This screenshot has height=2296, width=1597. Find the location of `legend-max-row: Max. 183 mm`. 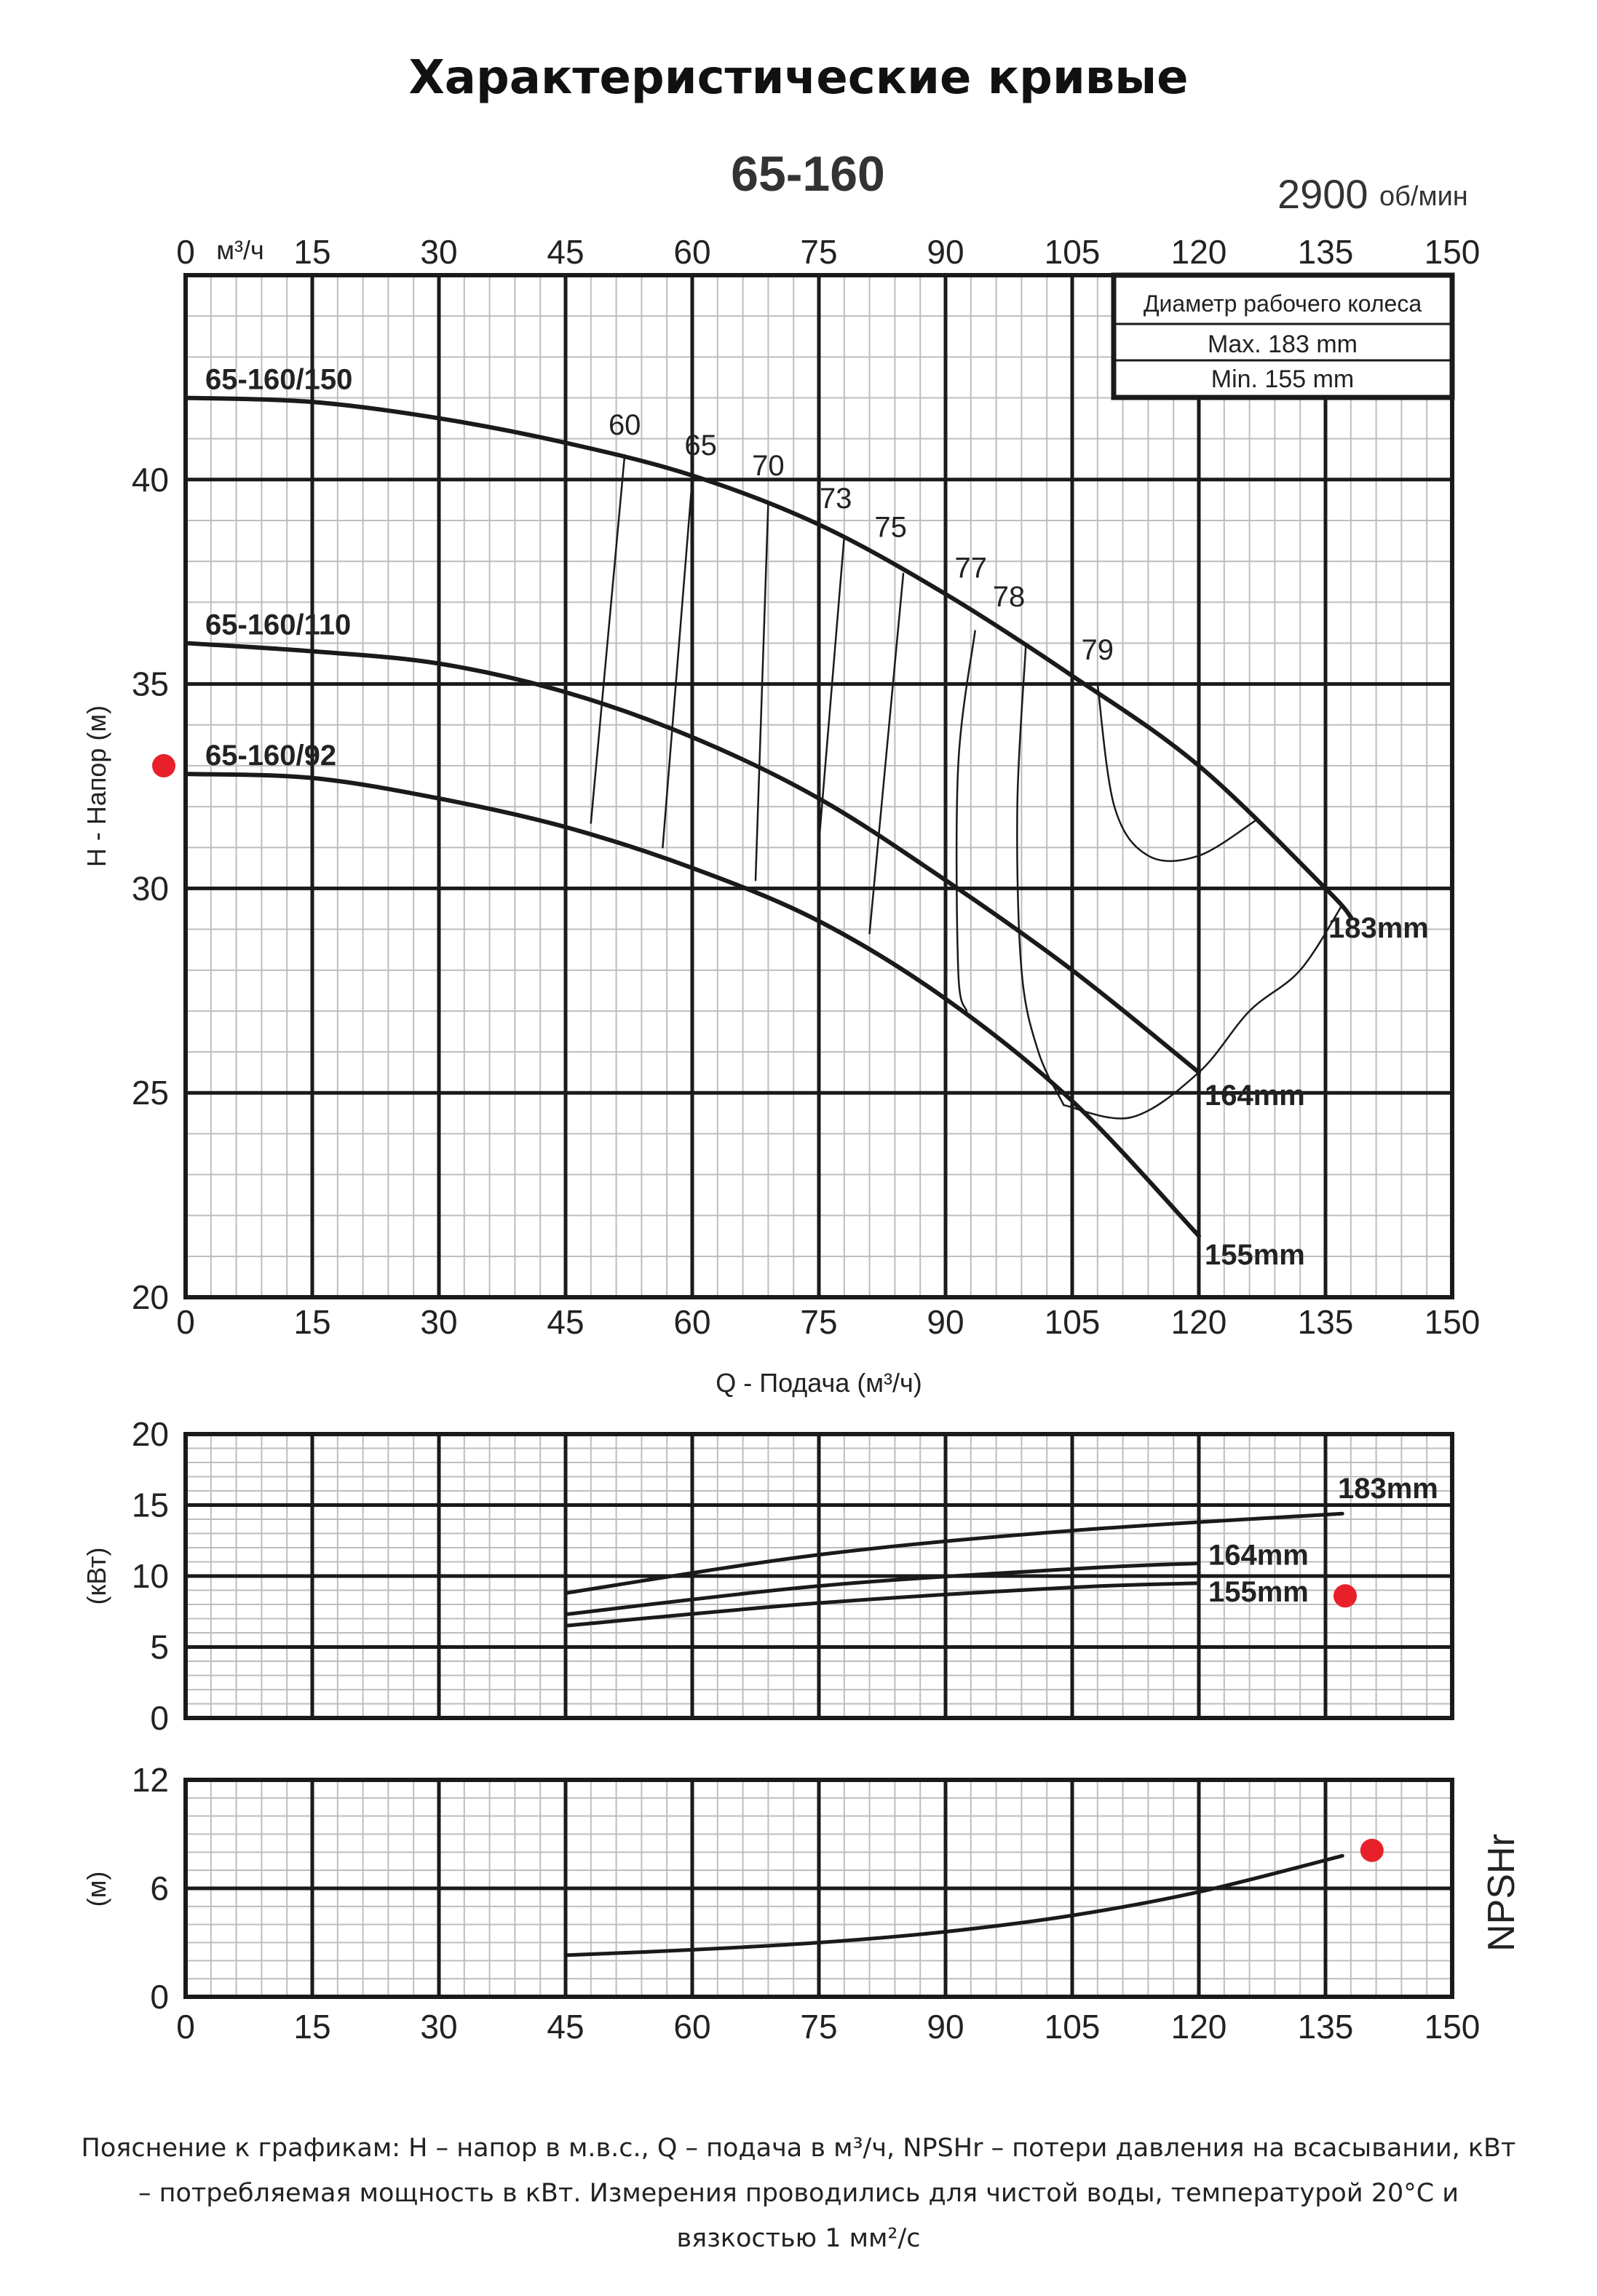

legend-max-row: Max. 183 mm is located at coordinates (1283, 344).